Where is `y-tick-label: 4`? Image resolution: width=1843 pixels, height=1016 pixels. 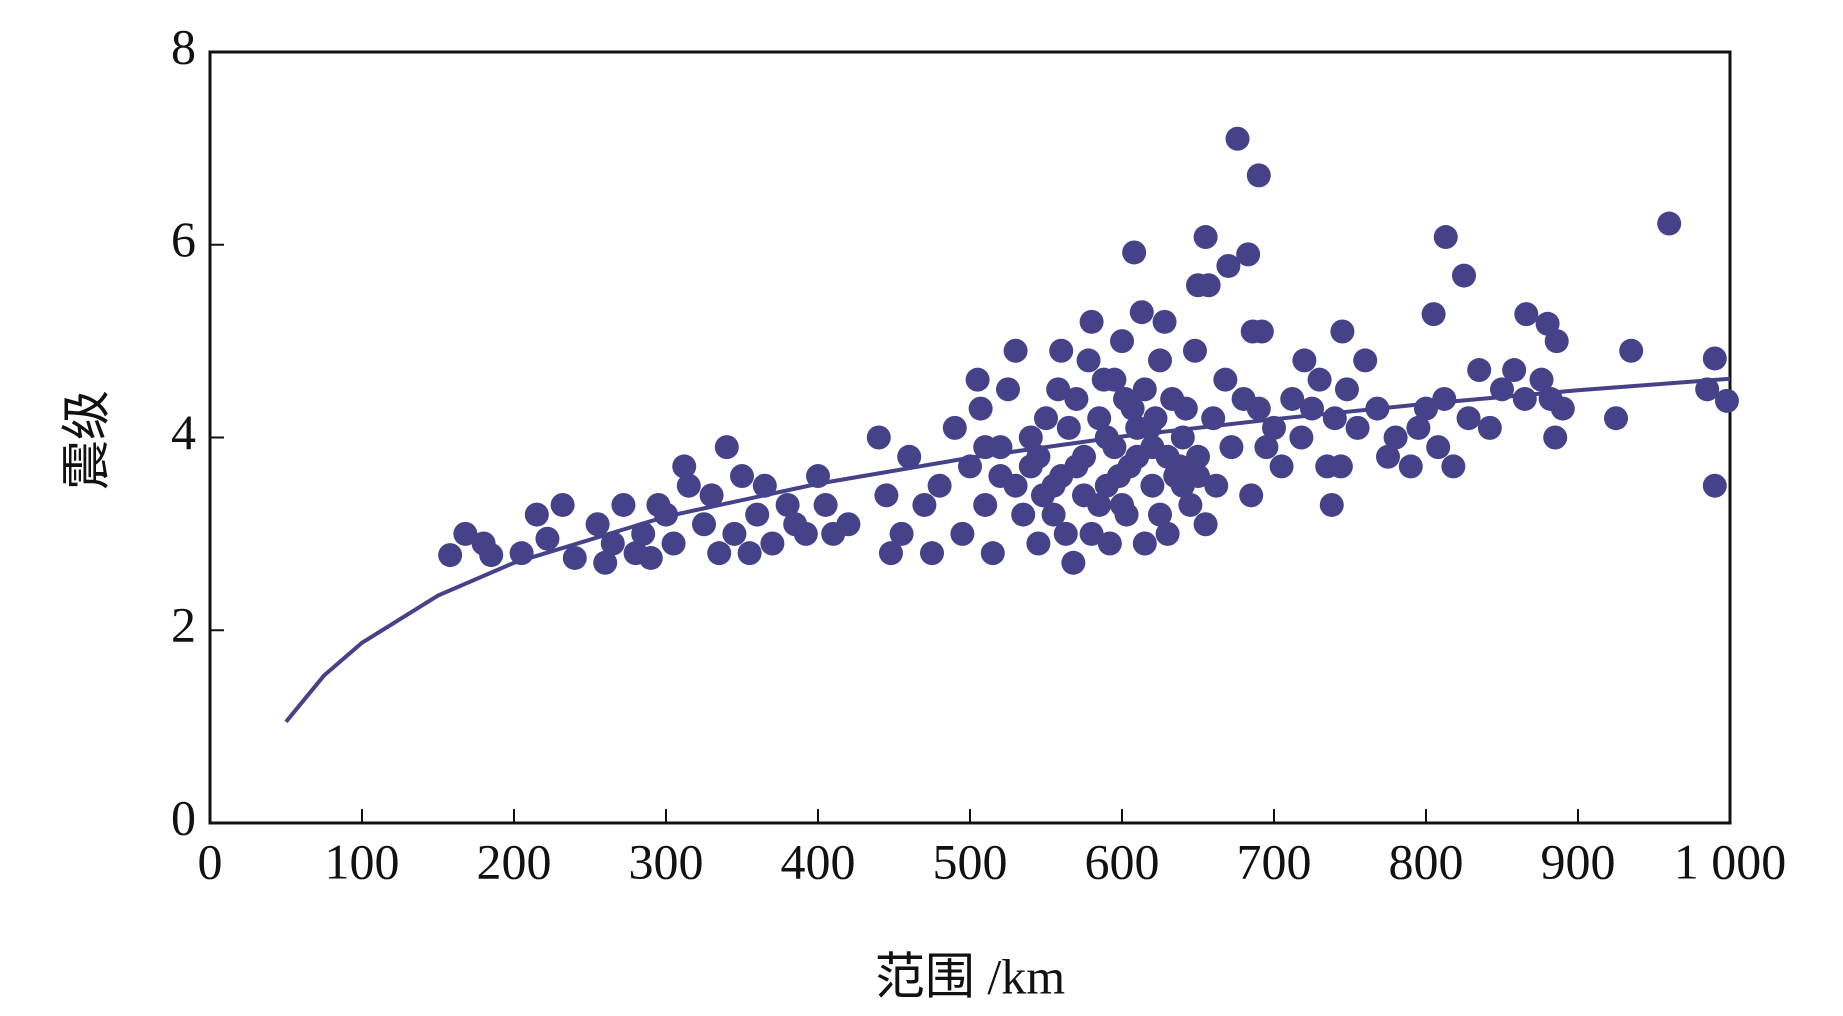 y-tick-label: 4 is located at coordinates (183, 432).